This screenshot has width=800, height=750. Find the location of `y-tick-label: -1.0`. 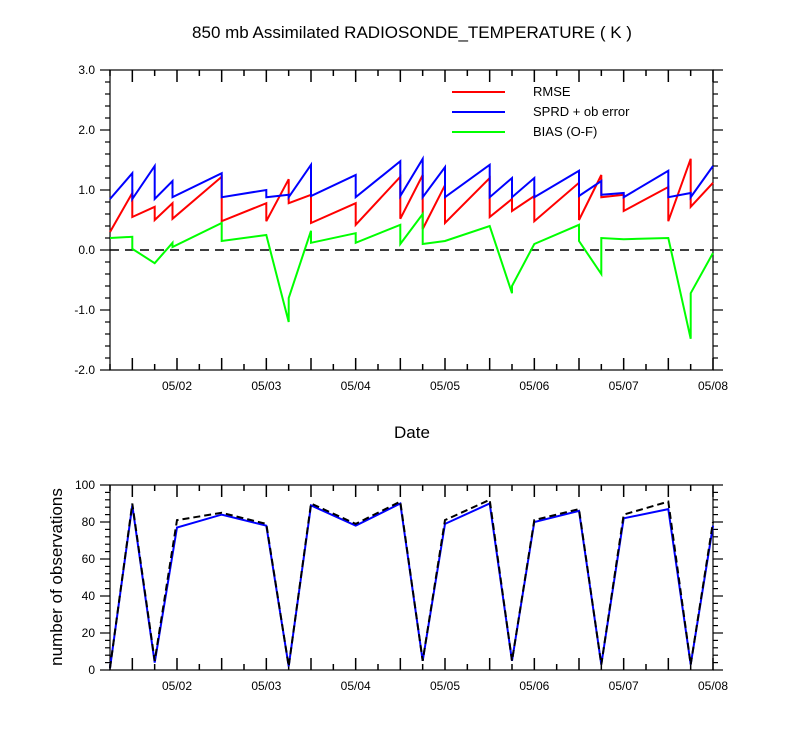

y-tick-label: -1.0 is located at coordinates (84, 310).